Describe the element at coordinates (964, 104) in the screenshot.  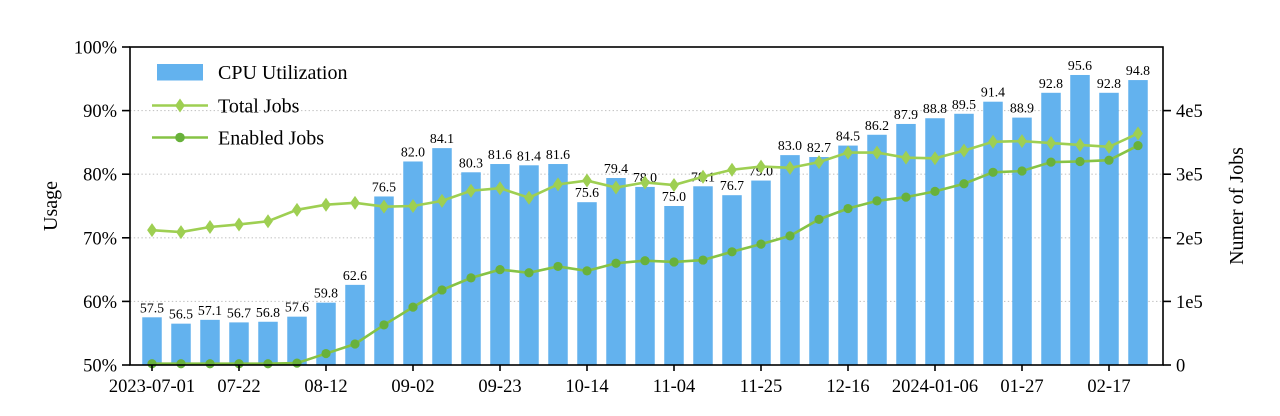
I see `bar-value-label: 89.5` at that location.